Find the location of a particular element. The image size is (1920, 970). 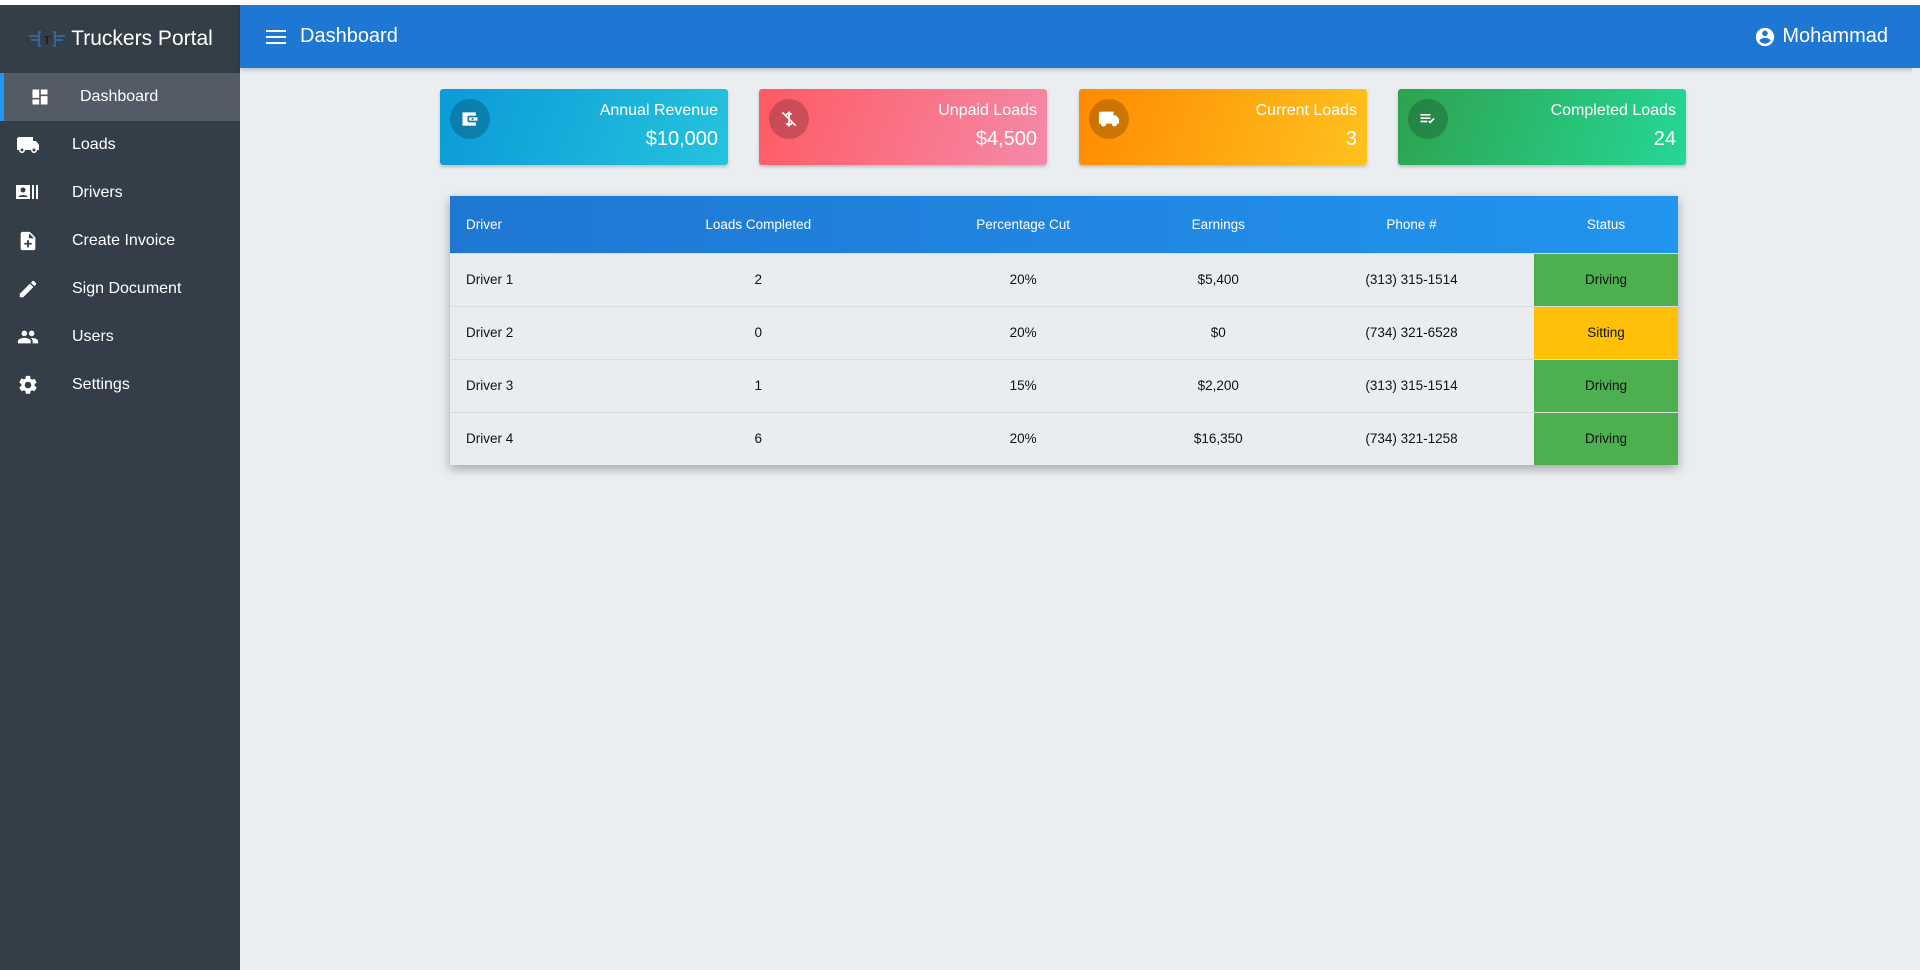

page-title: Dashboard is located at coordinates (349, 36).